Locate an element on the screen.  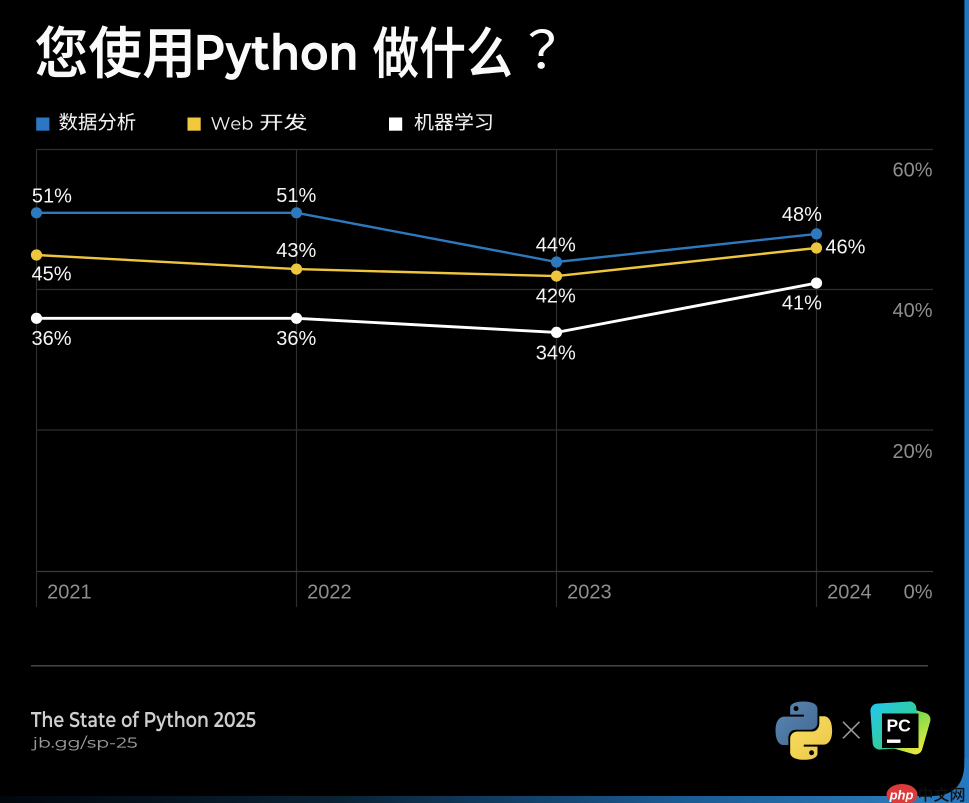
svg-text: 43% is located at coordinates (296, 251).